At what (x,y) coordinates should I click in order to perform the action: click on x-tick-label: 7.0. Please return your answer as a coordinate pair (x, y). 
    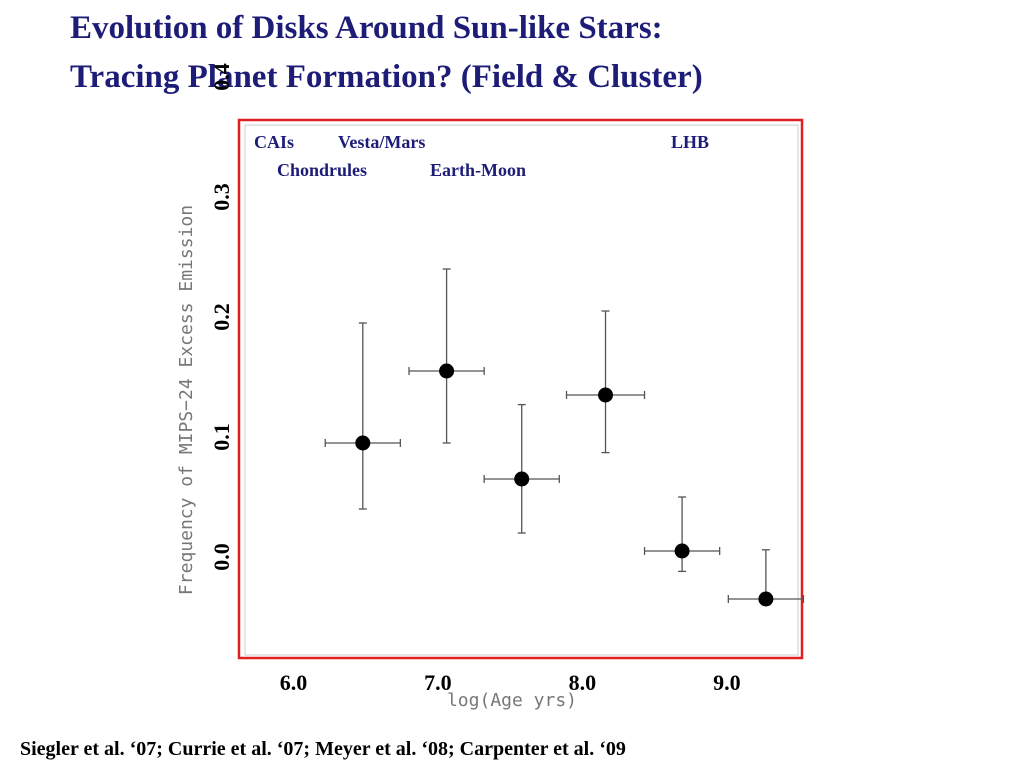
    Looking at the image, I should click on (438, 682).